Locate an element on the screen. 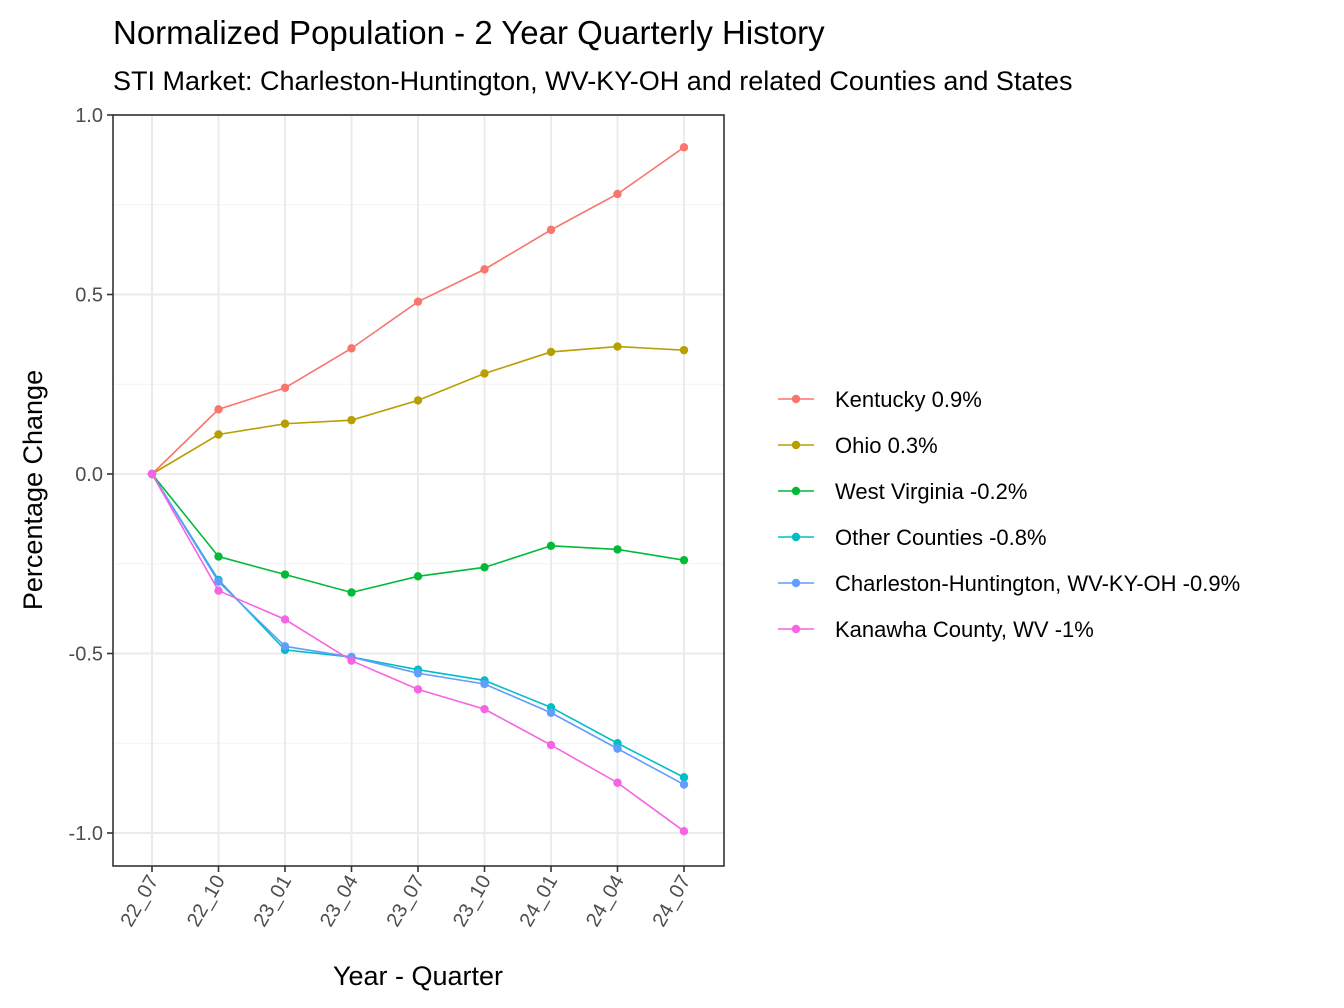  y-tick-label: 0.5 is located at coordinates (89, 296).